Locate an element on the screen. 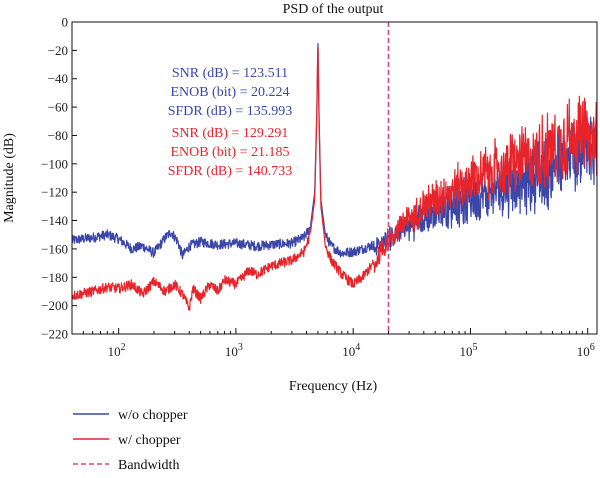 This screenshot has width=600, height=478. annotation-text: SFDR (dB) = 135.993 is located at coordinates (230, 111).